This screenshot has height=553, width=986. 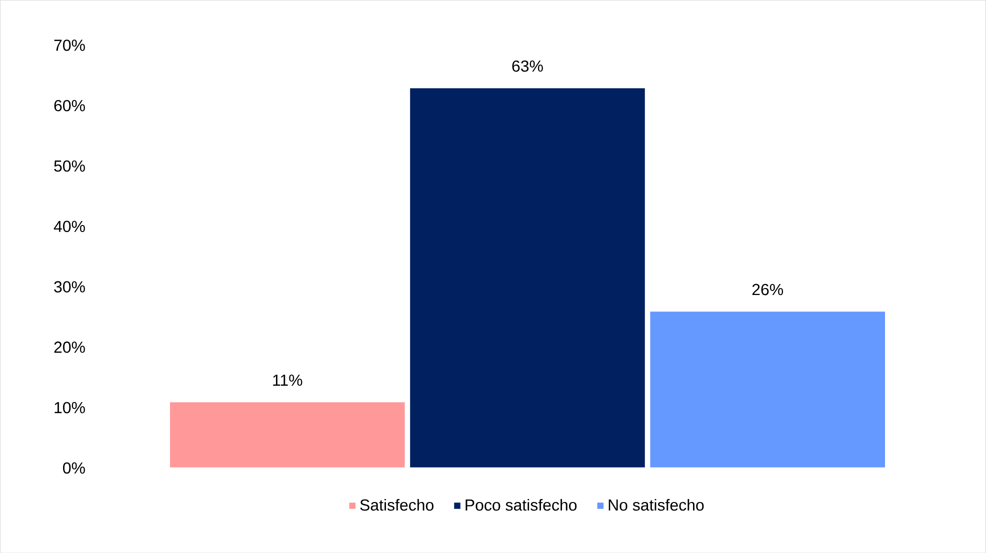 What do you see at coordinates (69, 45) in the screenshot?
I see `y-tick-label: 70%` at bounding box center [69, 45].